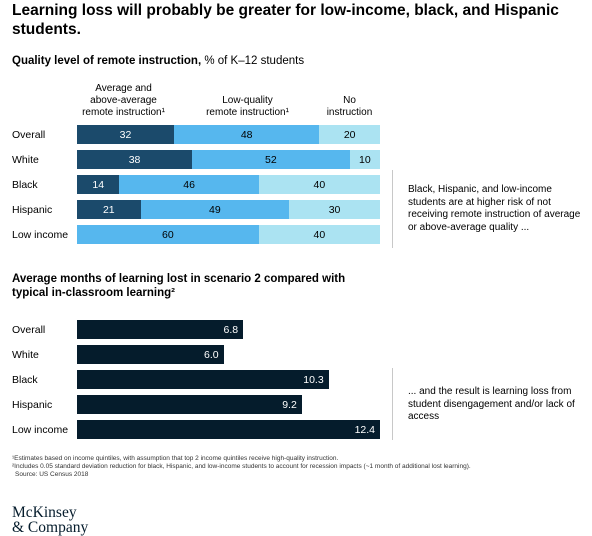  What do you see at coordinates (25, 185) in the screenshot?
I see `chart1-row-label: Black` at bounding box center [25, 185].